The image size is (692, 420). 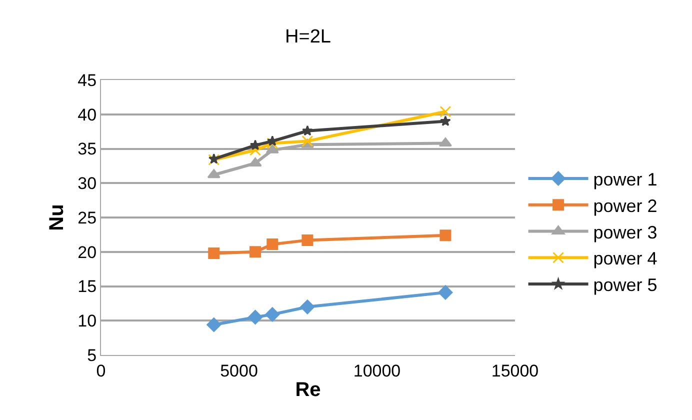 What do you see at coordinates (87, 114) in the screenshot?
I see `y-tick-label: 40` at bounding box center [87, 114].